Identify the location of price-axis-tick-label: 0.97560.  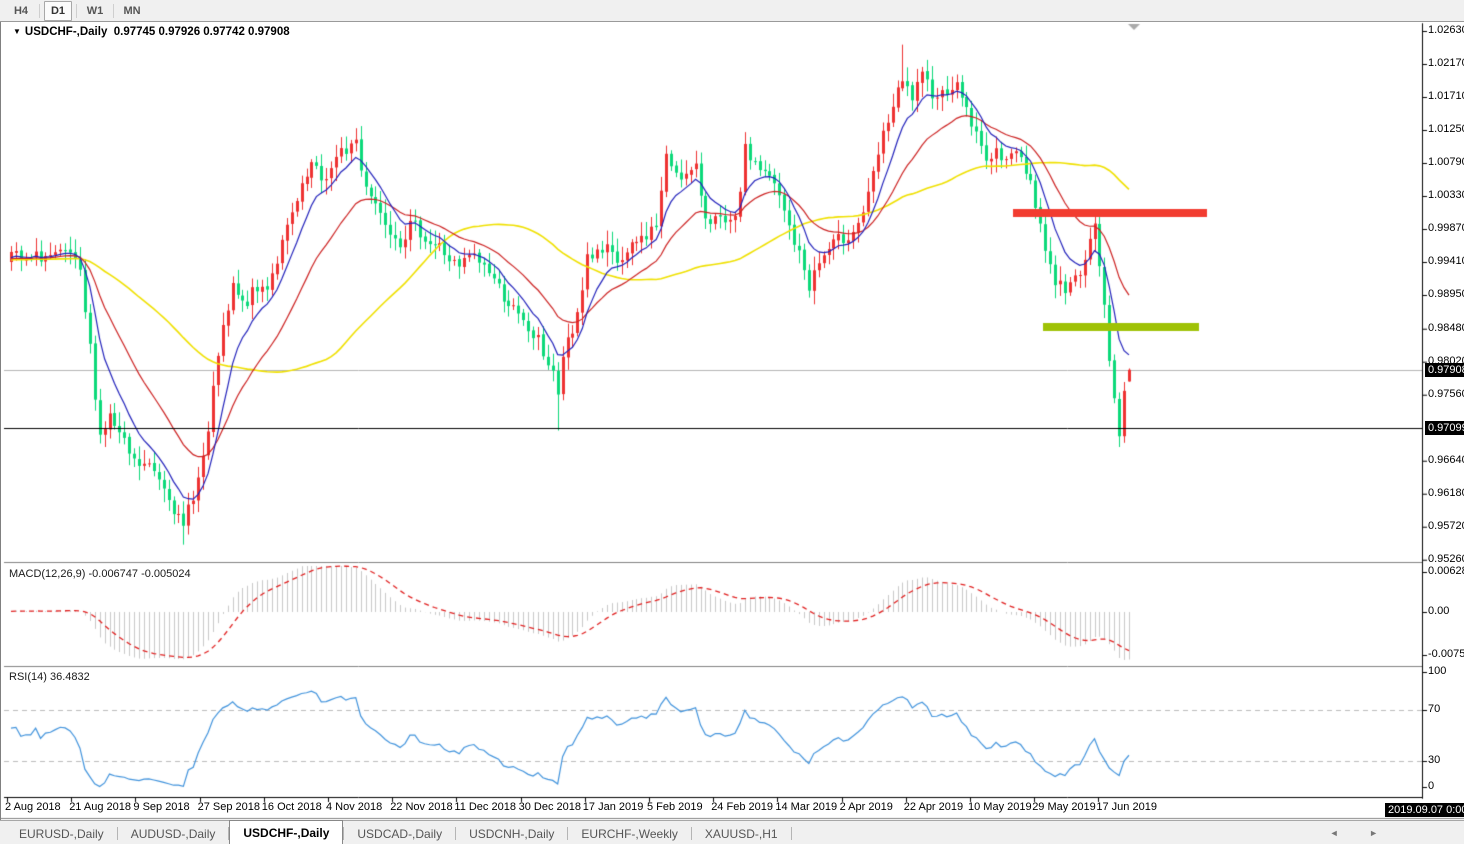
(1446, 393).